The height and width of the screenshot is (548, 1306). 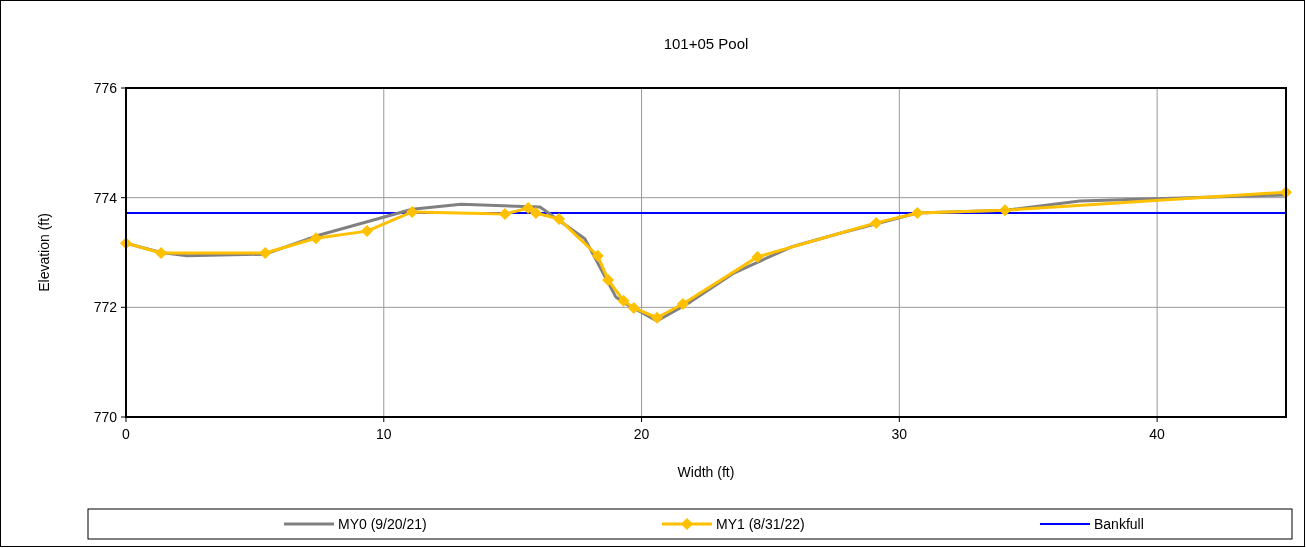 What do you see at coordinates (126, 434) in the screenshot?
I see `x-tick-label: 0` at bounding box center [126, 434].